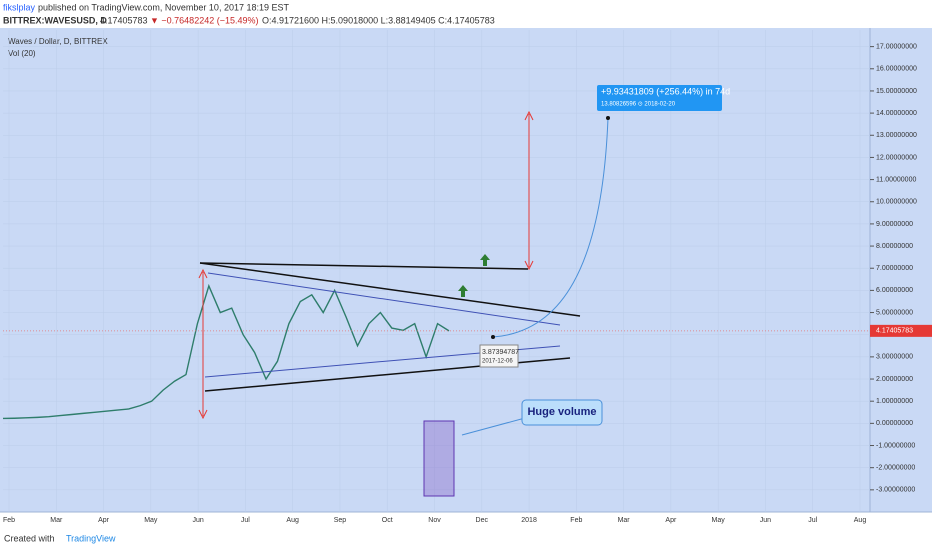 This screenshot has width=932, height=550. What do you see at coordinates (493, 426) in the screenshot?
I see `callout-pointer` at bounding box center [493, 426].